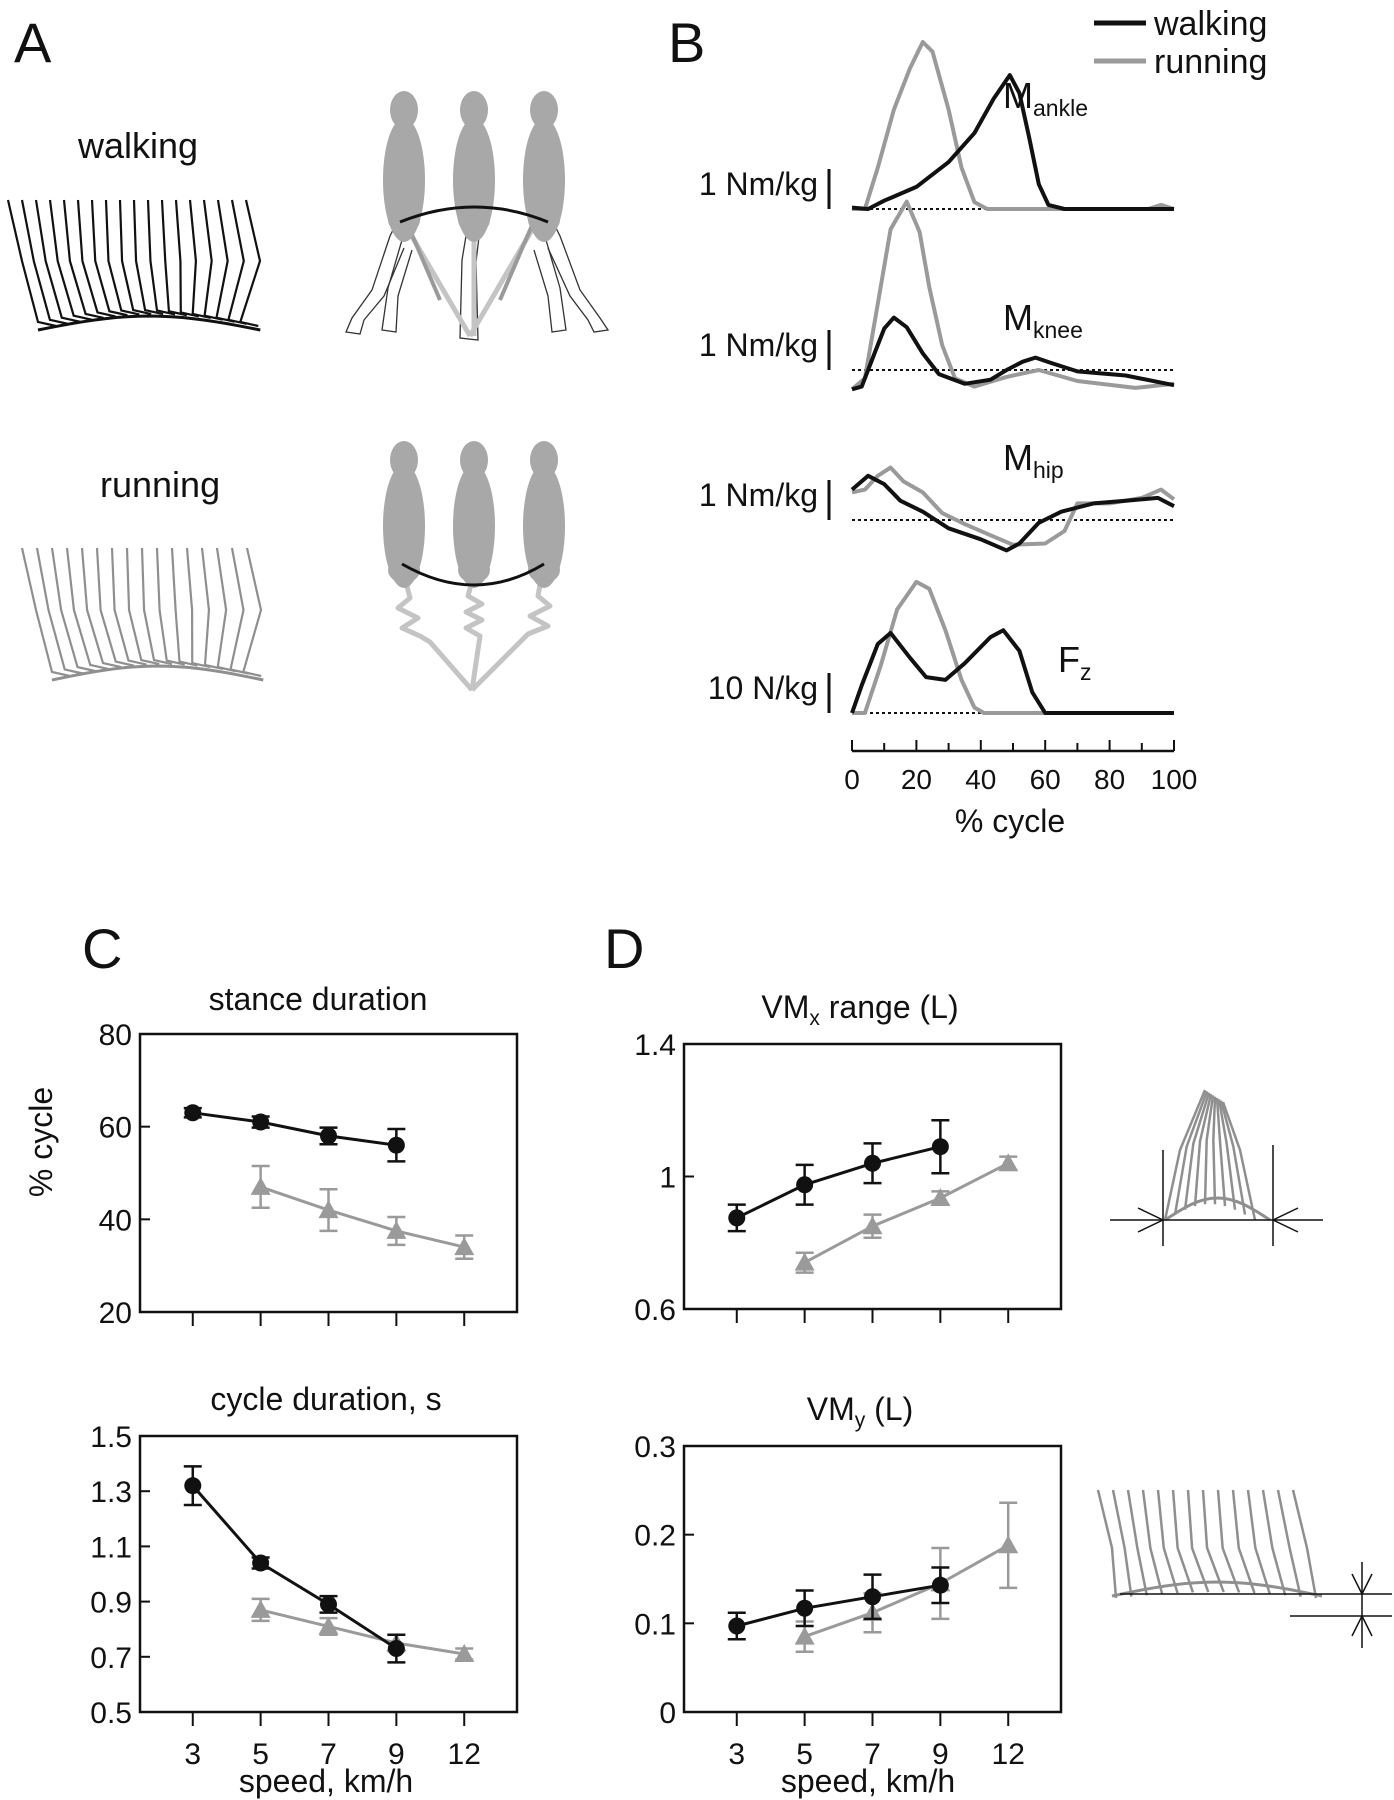 Image resolution: width=1394 pixels, height=1800 pixels. Describe the element at coordinates (474, 166) in the screenshot. I see `walking-body-segments` at that location.